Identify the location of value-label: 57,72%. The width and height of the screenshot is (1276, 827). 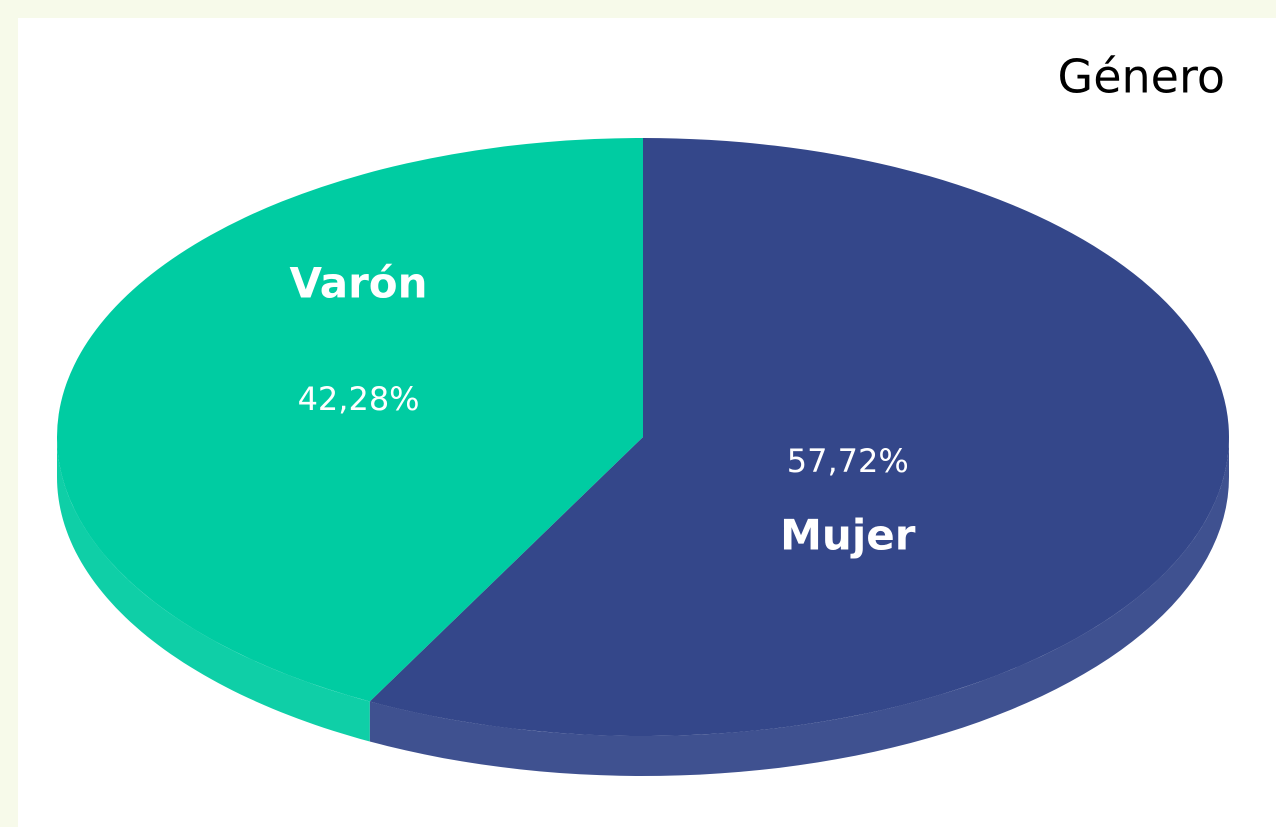
(848, 461).